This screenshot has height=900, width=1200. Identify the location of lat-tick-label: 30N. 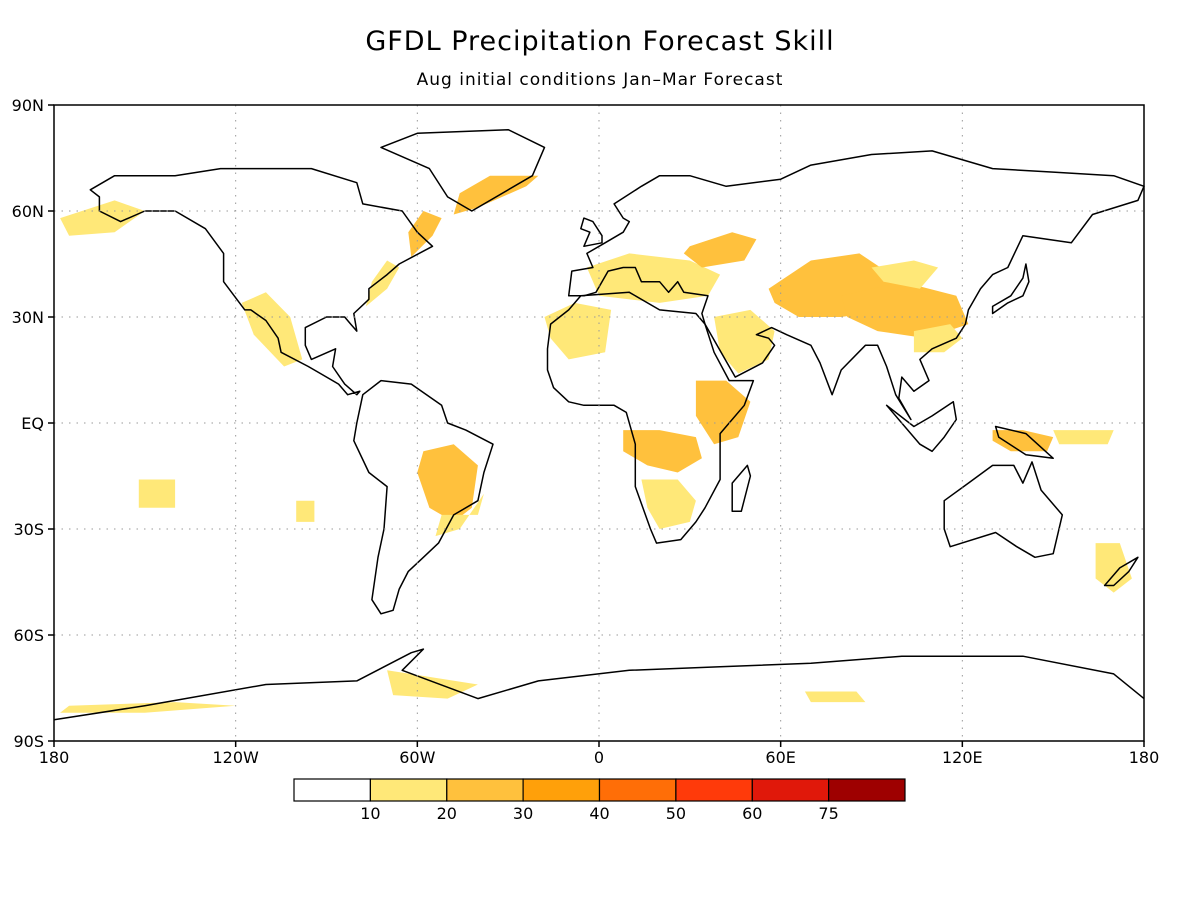
(28, 317).